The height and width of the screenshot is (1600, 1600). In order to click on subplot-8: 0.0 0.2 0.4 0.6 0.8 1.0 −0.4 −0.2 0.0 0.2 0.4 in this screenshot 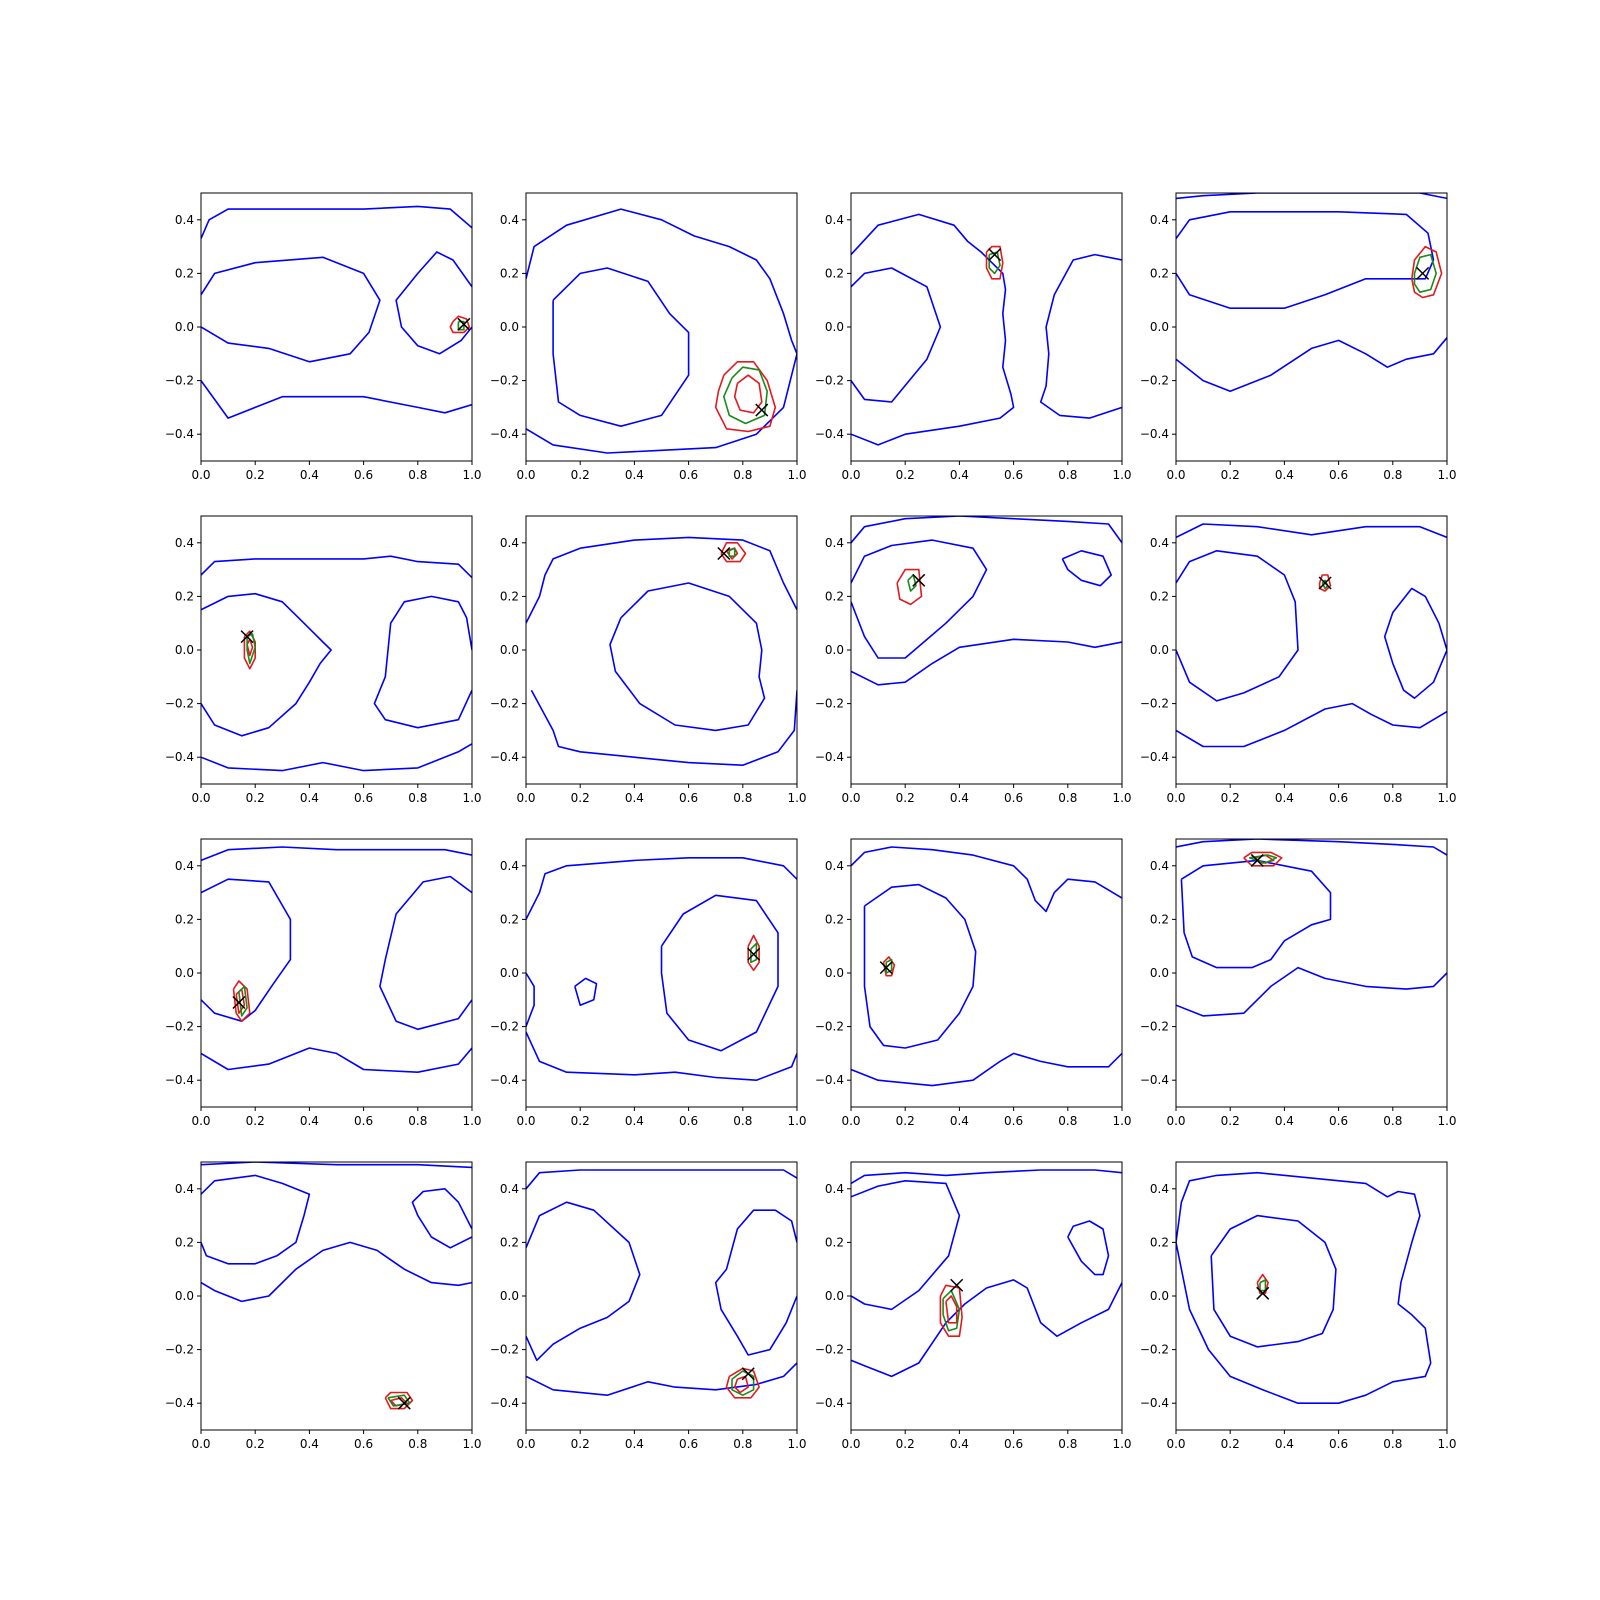, I will do `click(1298, 660)`.